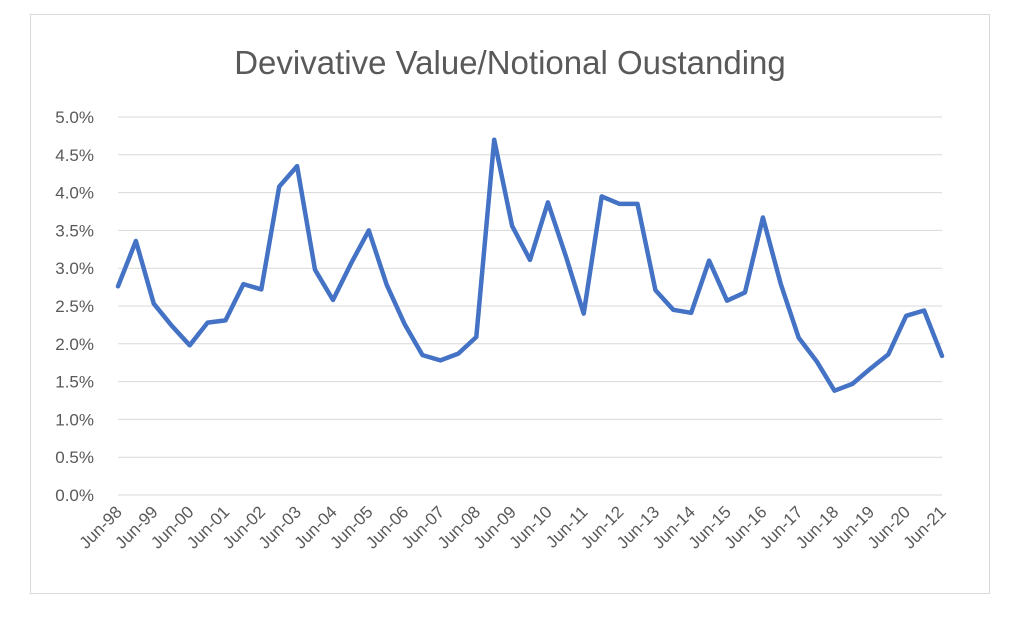 The image size is (1025, 628). Describe the element at coordinates (510, 62) in the screenshot. I see `chart-title: Devivative Value/Notional Oustanding` at that location.